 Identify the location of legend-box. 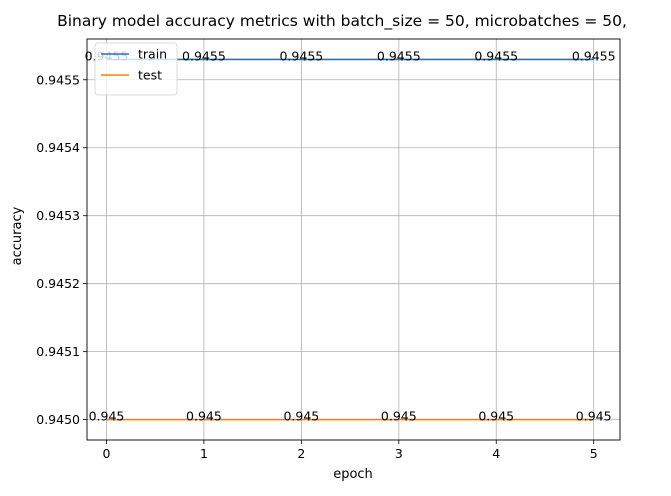
(136, 69).